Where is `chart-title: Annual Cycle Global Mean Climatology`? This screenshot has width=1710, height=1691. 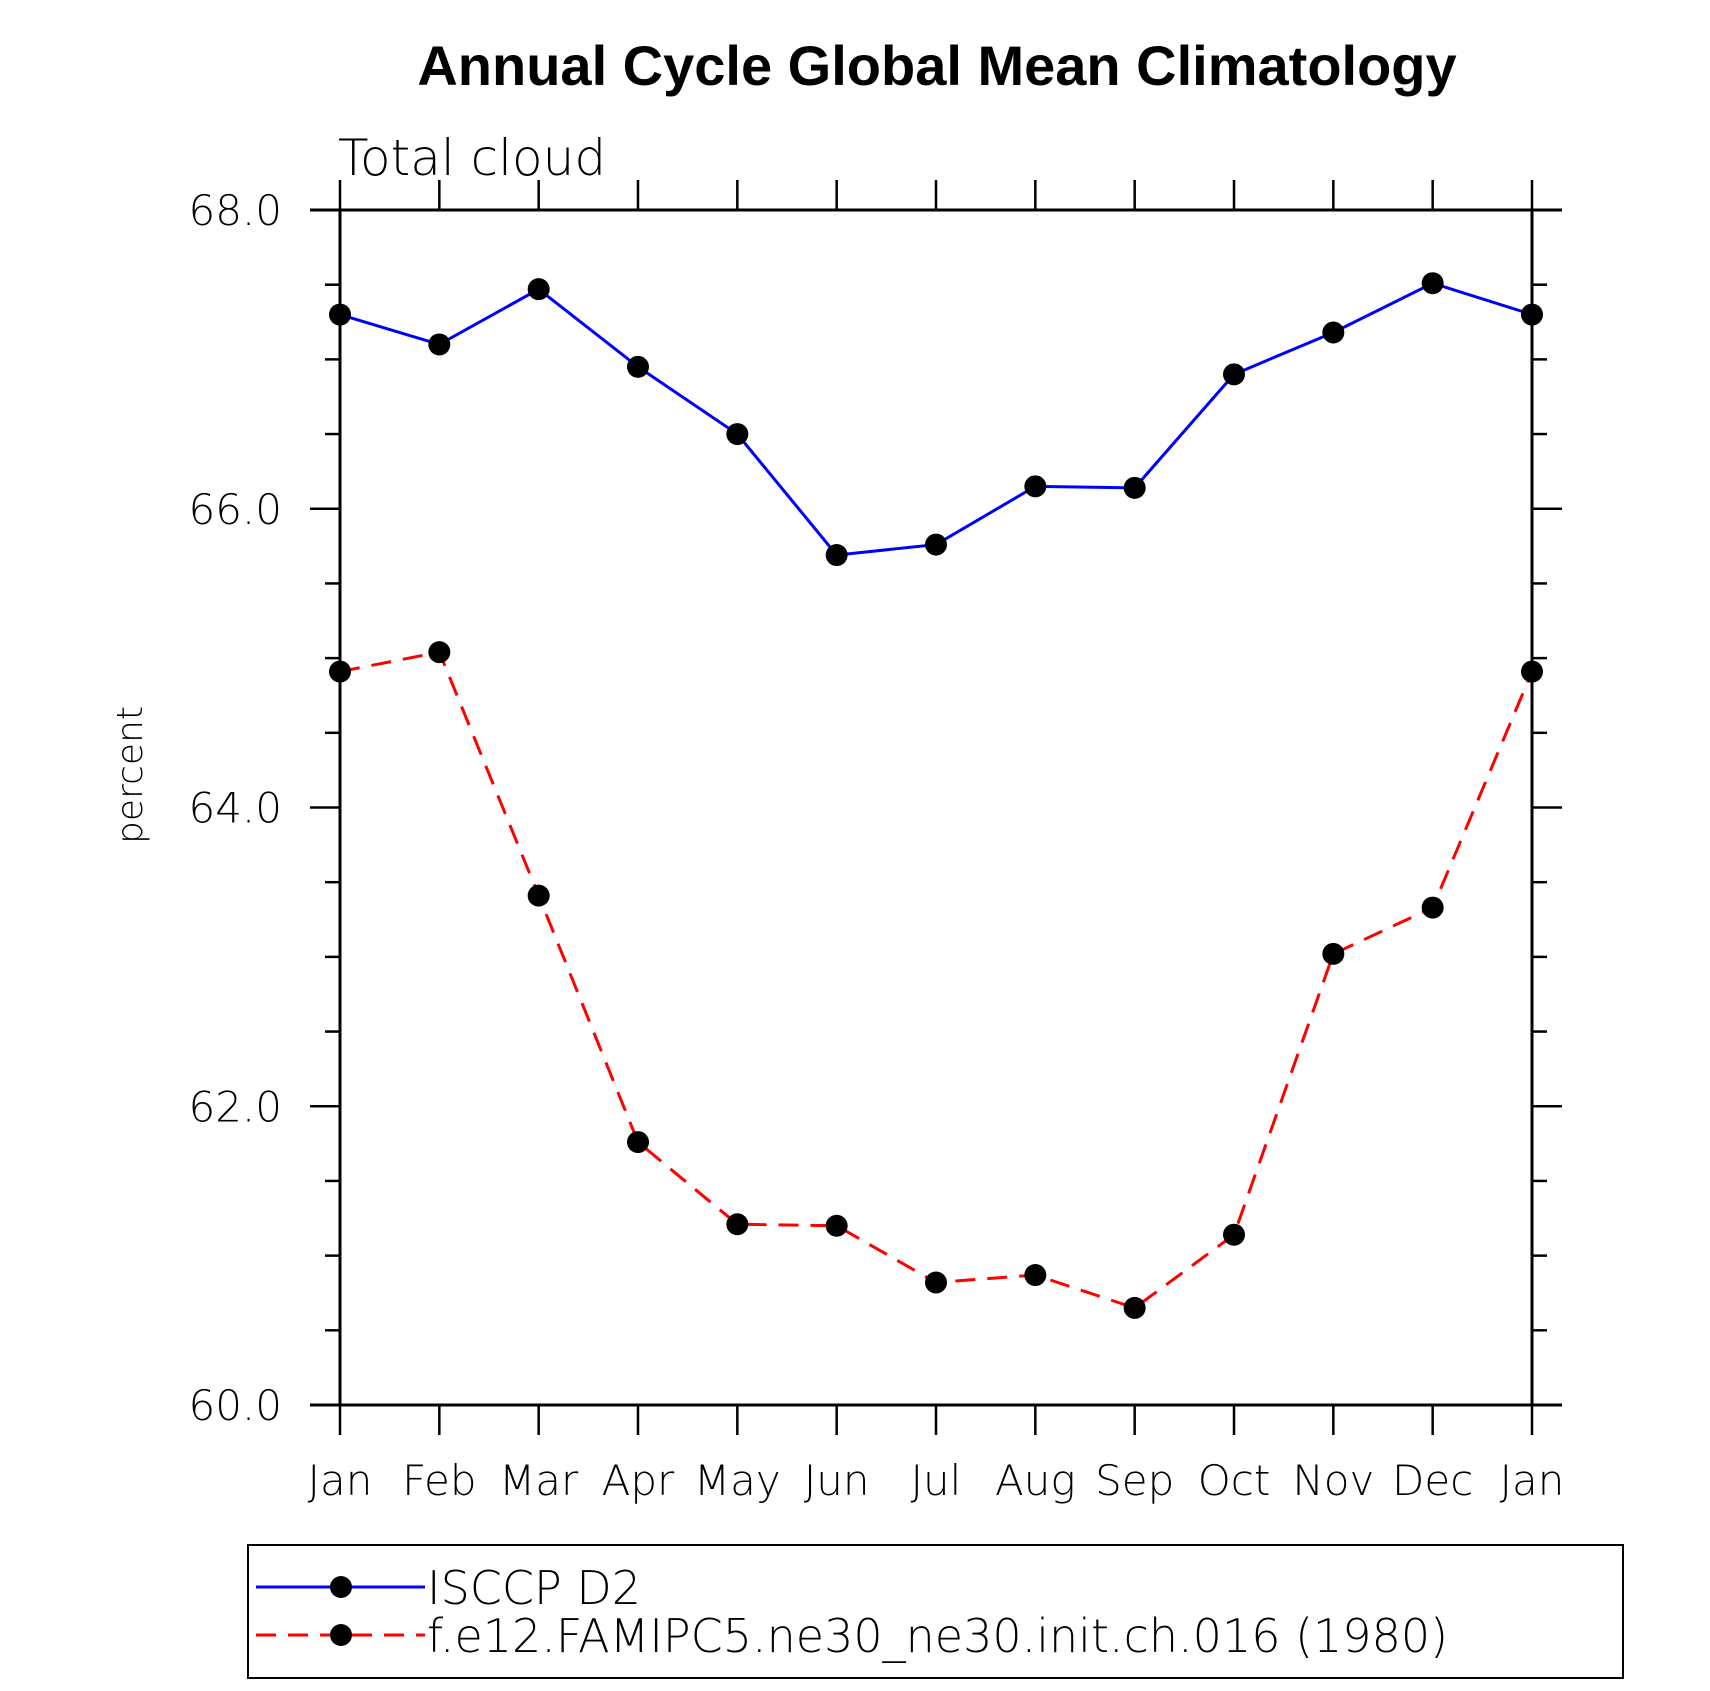
chart-title: Annual Cycle Global Mean Climatology is located at coordinates (936, 65).